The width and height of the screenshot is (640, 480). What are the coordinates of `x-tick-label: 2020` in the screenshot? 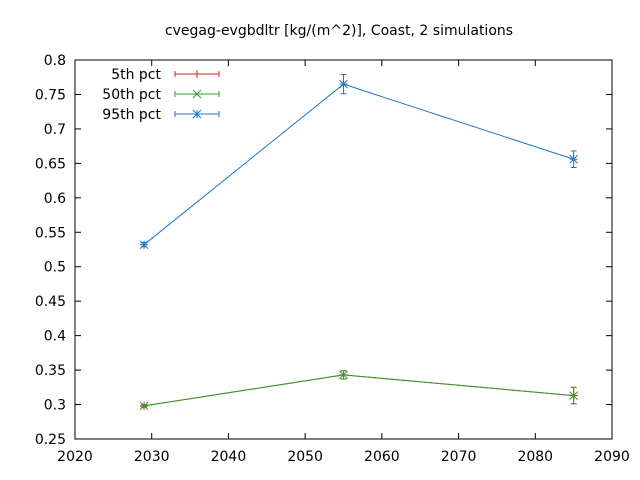 It's located at (75, 457).